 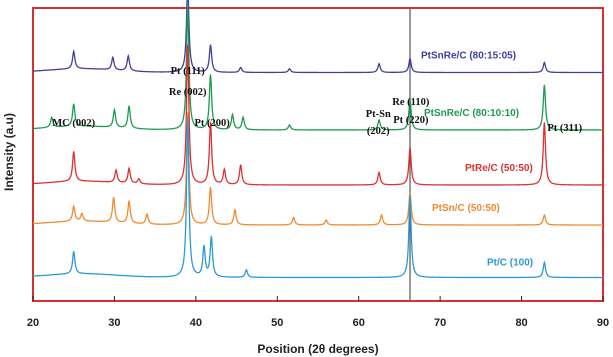 What do you see at coordinates (277, 323) in the screenshot?
I see `x-tick-label: 50` at bounding box center [277, 323].